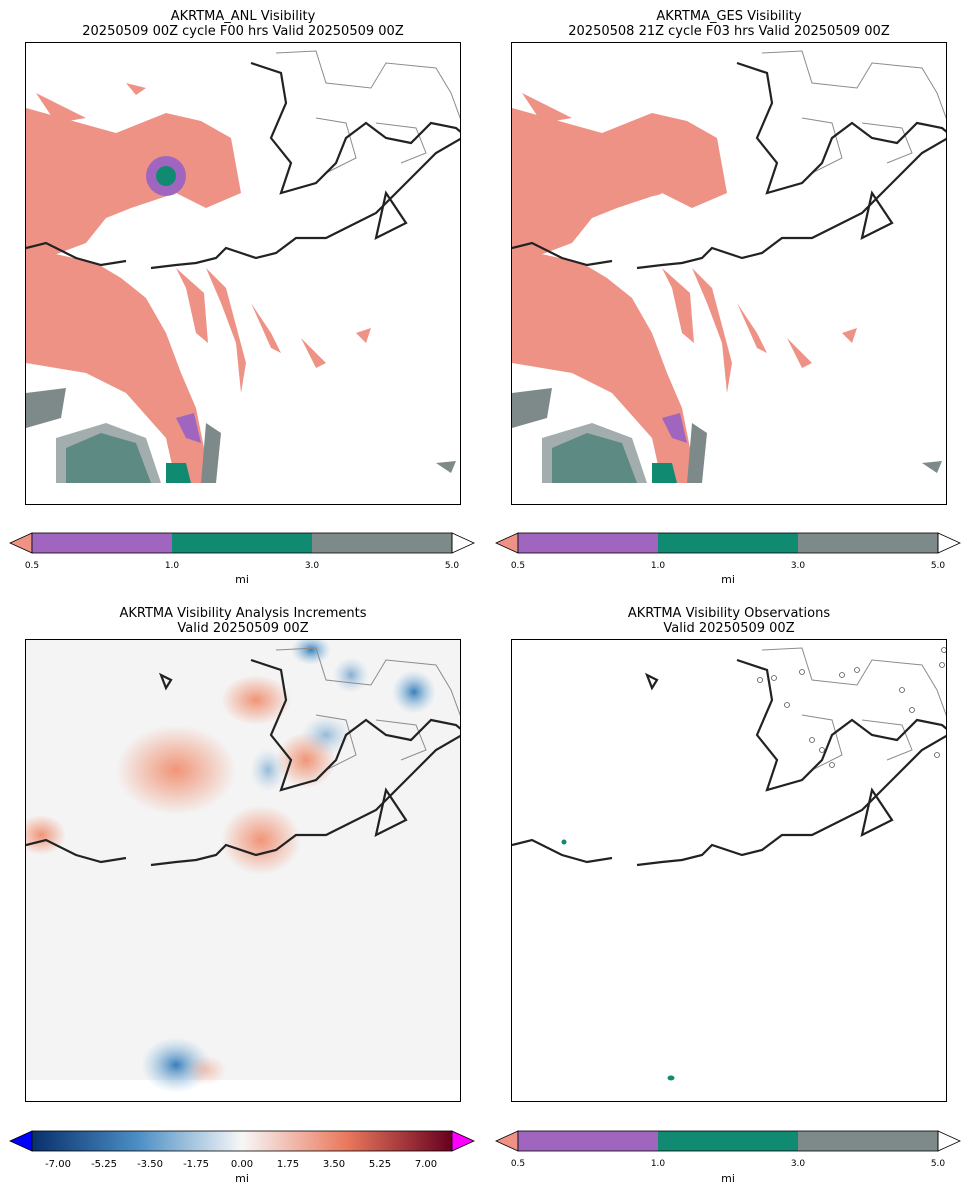  What do you see at coordinates (241, 435) in the screenshot?
I see `panel1-high-vis` at bounding box center [241, 435].